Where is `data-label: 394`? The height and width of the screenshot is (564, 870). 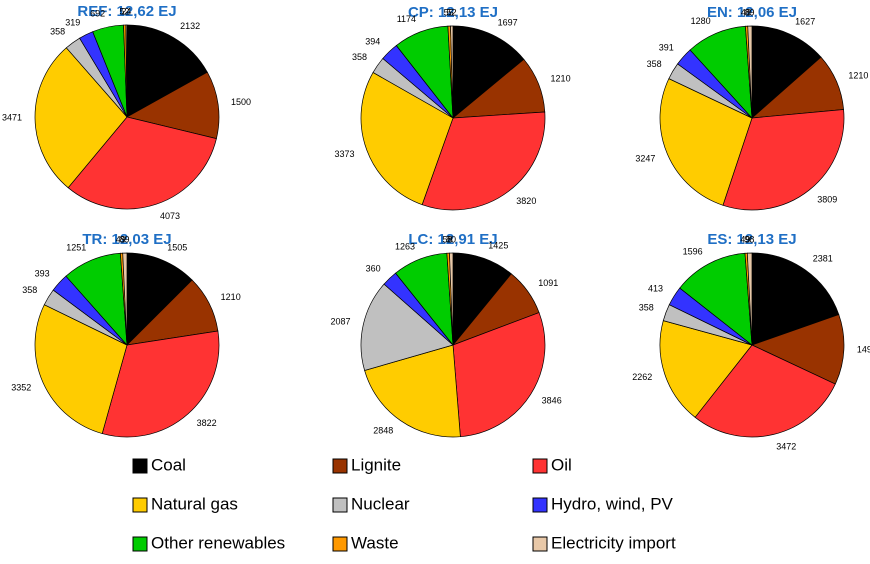 data-label: 394 is located at coordinates (372, 42).